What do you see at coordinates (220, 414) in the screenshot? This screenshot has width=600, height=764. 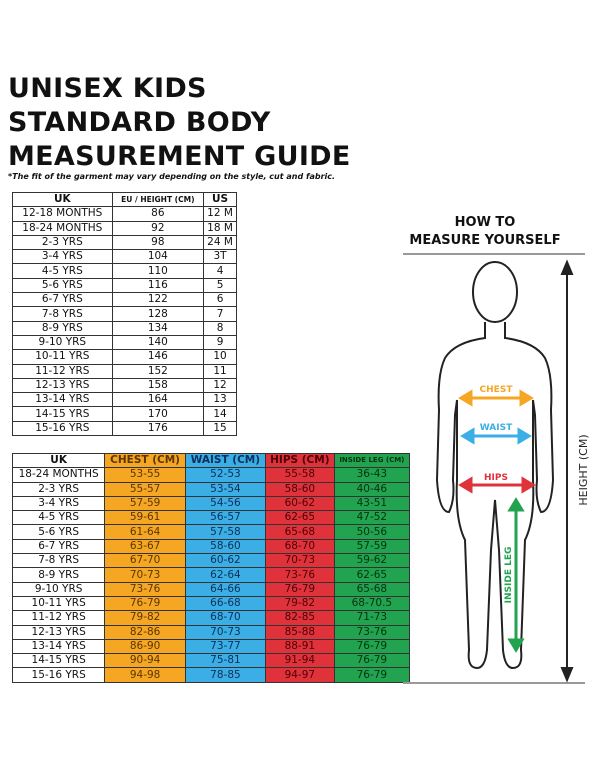 I see `table-cell: 14` at bounding box center [220, 414].